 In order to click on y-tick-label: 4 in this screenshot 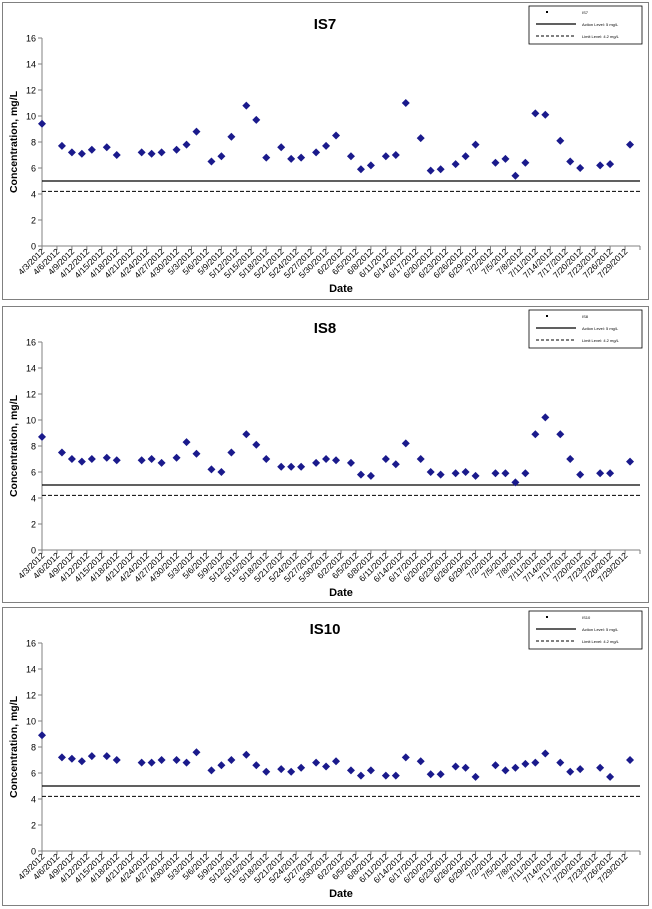, I will do `click(33, 195)`.